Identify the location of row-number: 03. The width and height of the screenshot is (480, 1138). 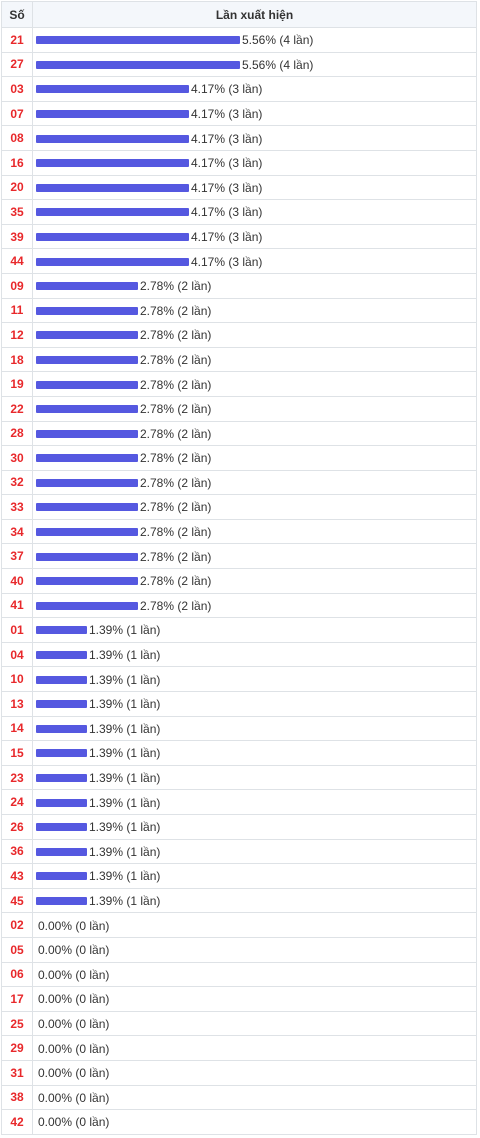
(17, 89).